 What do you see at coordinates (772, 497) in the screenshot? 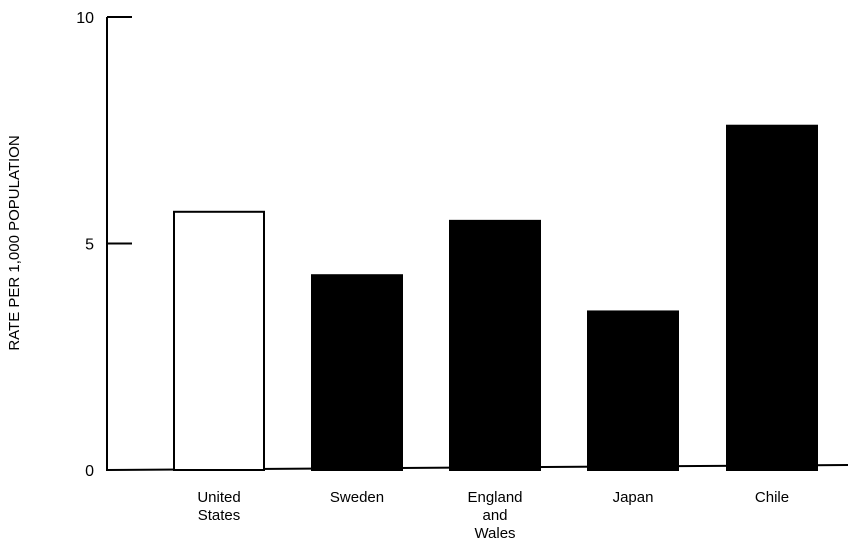
I see `x-tick-label: Chile` at bounding box center [772, 497].